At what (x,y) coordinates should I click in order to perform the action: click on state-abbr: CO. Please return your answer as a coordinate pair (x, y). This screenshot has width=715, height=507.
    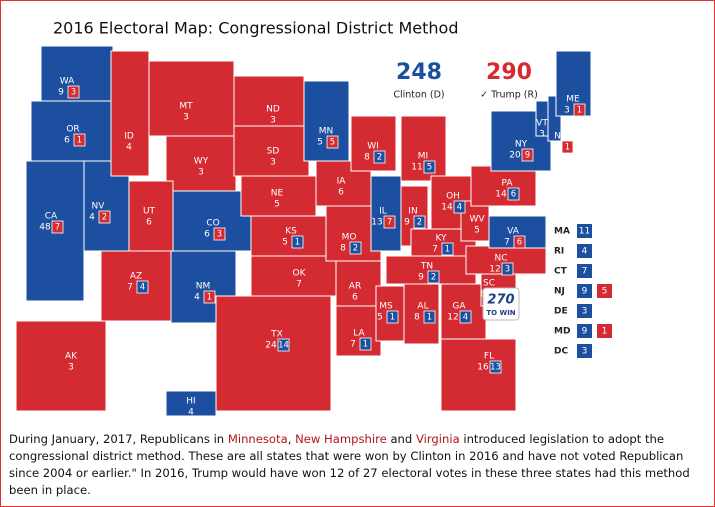
    Looking at the image, I should click on (212, 224).